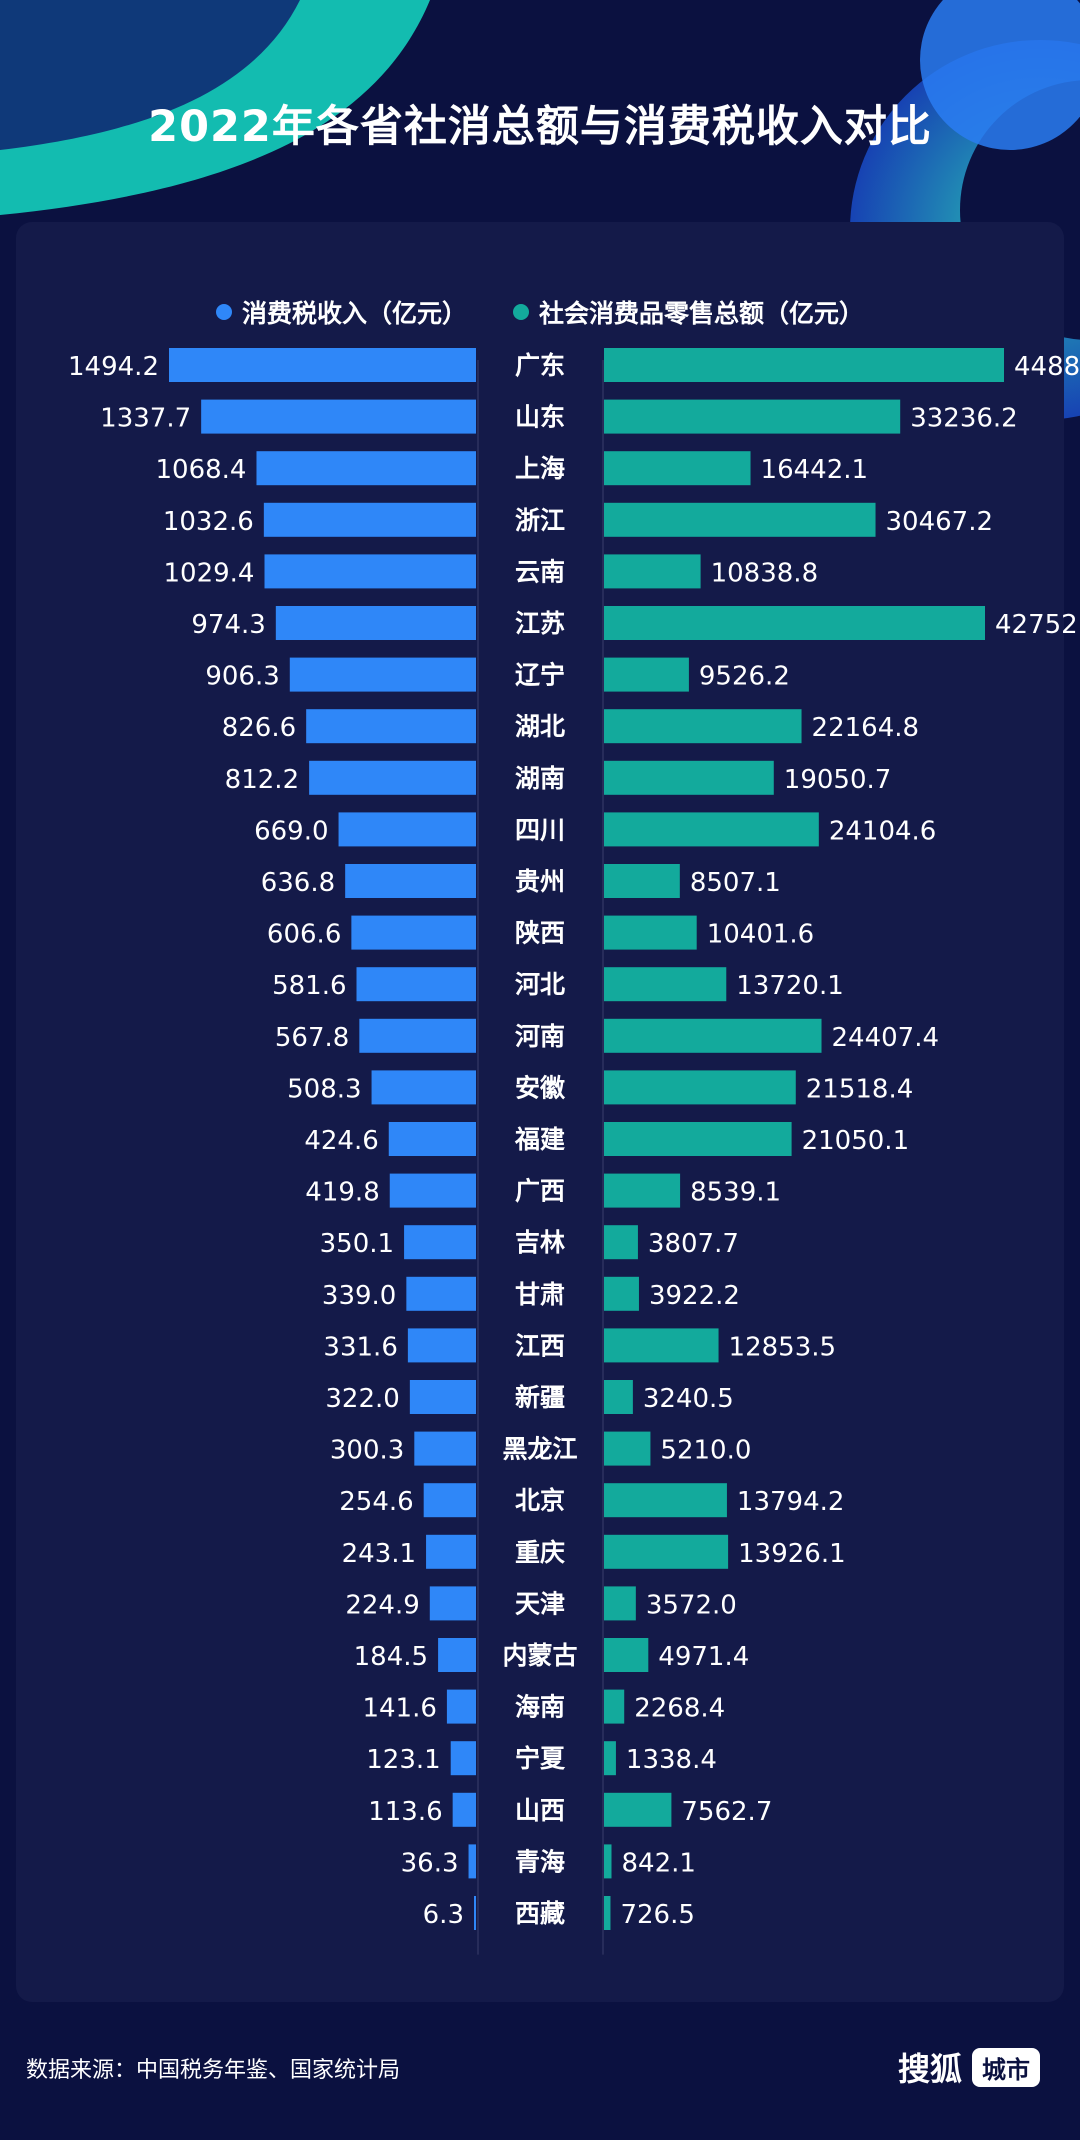 The image size is (1080, 2140). I want to click on data-label-retail: 7562.7, so click(726, 1812).